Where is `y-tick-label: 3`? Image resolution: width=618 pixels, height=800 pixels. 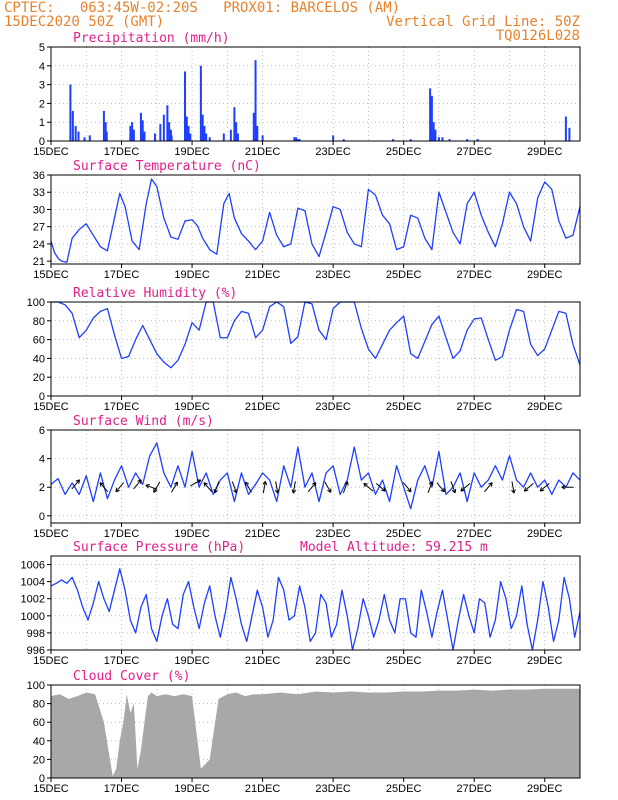 y-tick-label: 3 is located at coordinates (42, 86).